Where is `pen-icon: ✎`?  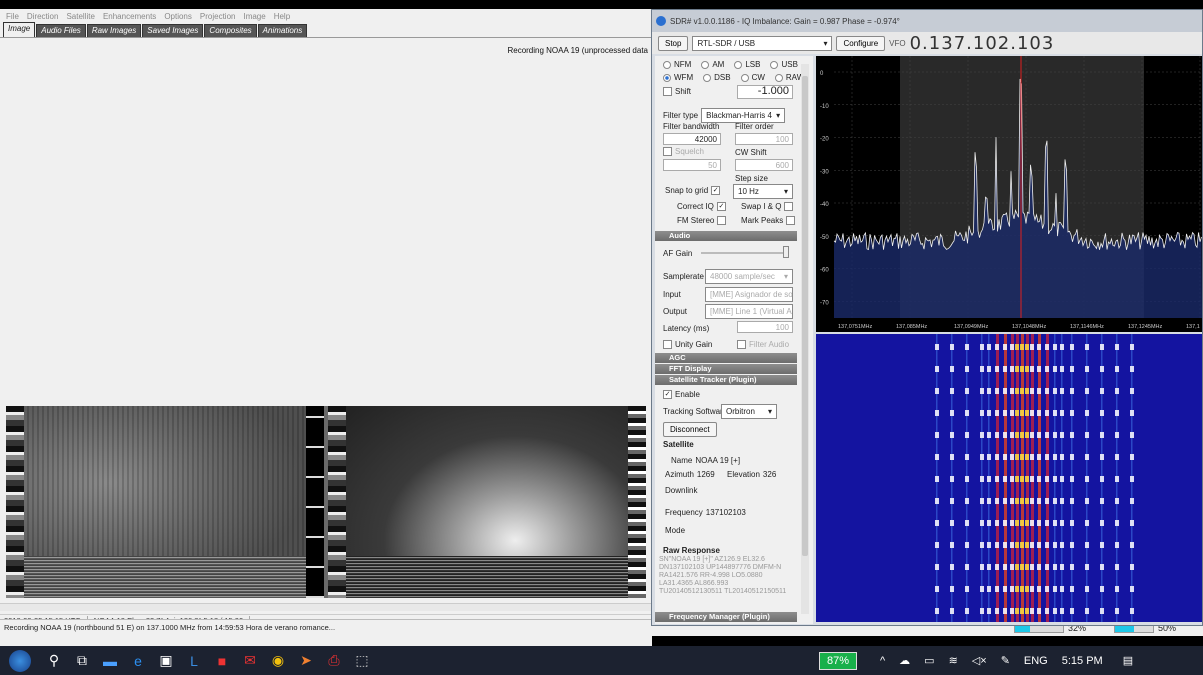 pen-icon: ✎ is located at coordinates (1005, 661).